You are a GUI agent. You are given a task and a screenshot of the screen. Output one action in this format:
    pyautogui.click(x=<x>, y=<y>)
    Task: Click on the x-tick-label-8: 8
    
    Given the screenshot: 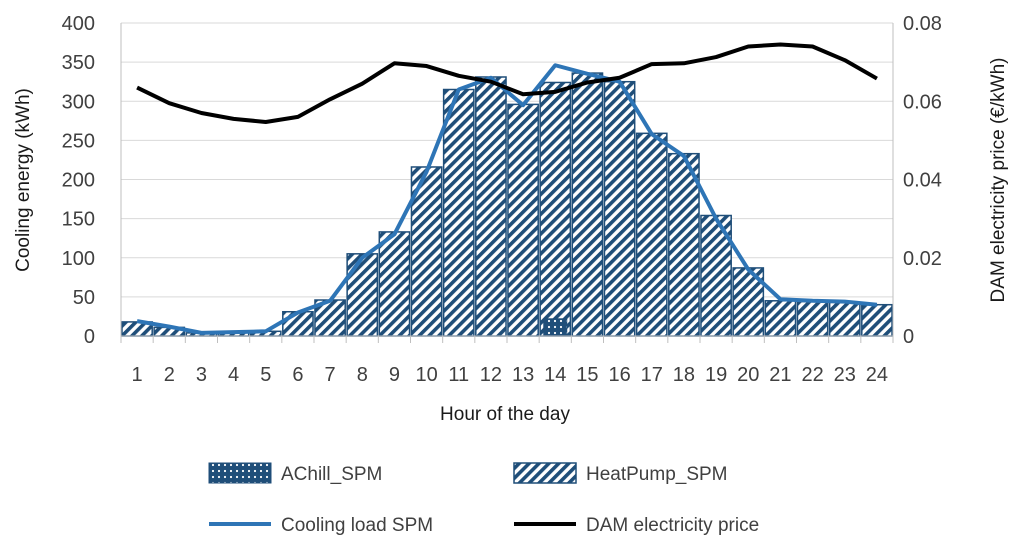 What is the action you would take?
    pyautogui.click(x=362, y=375)
    